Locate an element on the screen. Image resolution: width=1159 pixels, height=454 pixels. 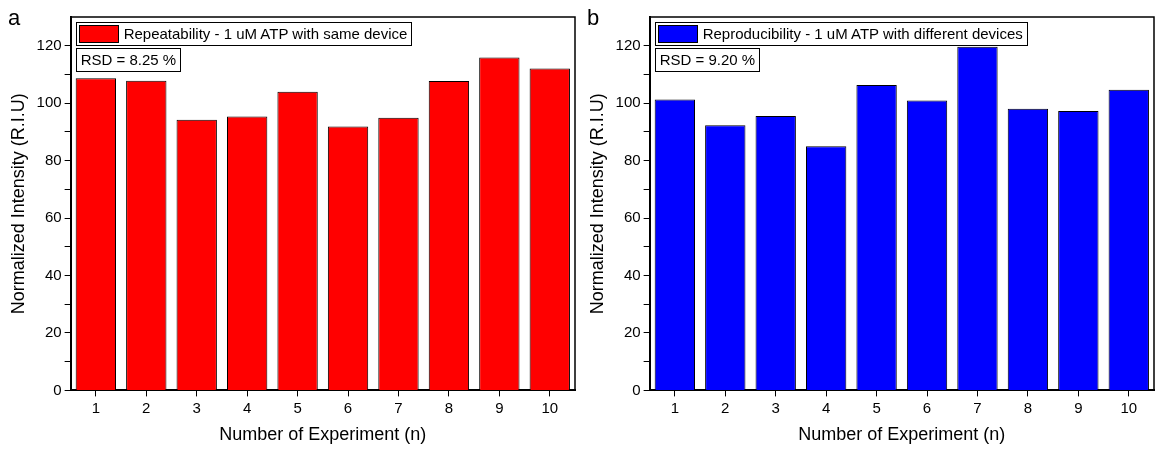
text: a is located at coordinates (14, 18).